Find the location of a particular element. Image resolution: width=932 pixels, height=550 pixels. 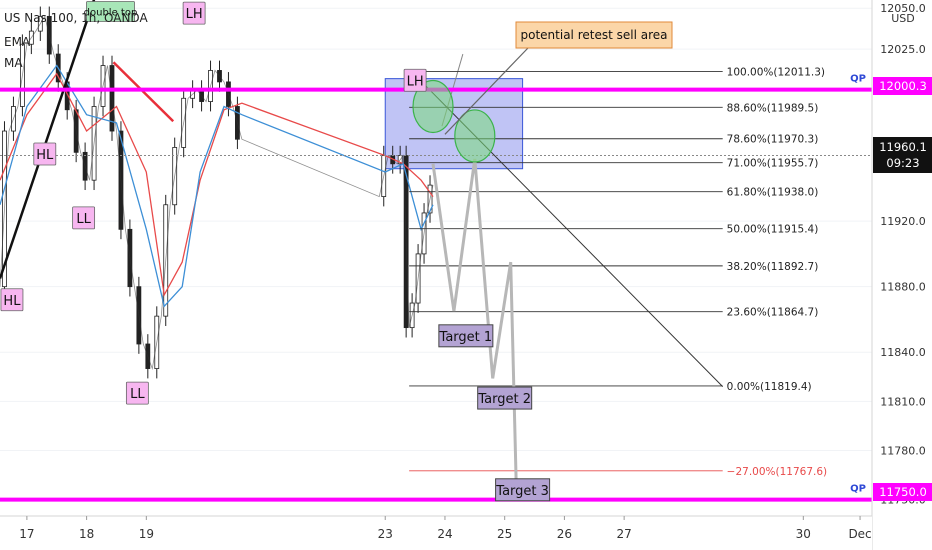

qp-upper-price-text: 12000.3 is located at coordinates (903, 86).